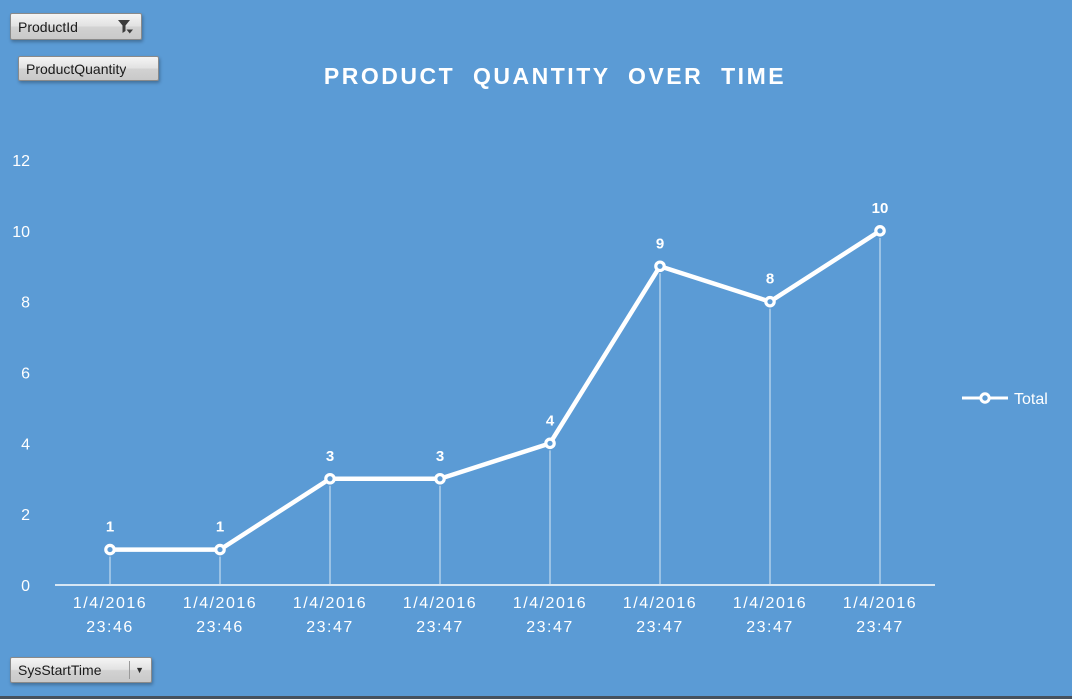 This screenshot has width=1072, height=699. Describe the element at coordinates (25, 586) in the screenshot. I see `y-tick-label: 0` at that location.